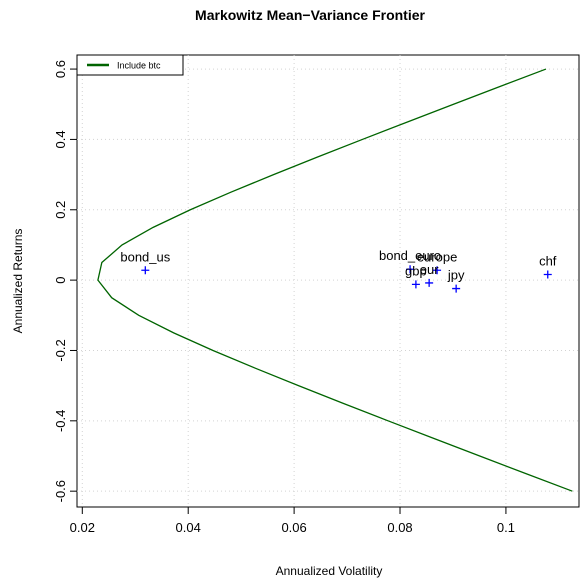 This screenshot has height=586, width=581. Describe the element at coordinates (293, 527) in the screenshot. I see `x-tick-label: 0.06` at that location.